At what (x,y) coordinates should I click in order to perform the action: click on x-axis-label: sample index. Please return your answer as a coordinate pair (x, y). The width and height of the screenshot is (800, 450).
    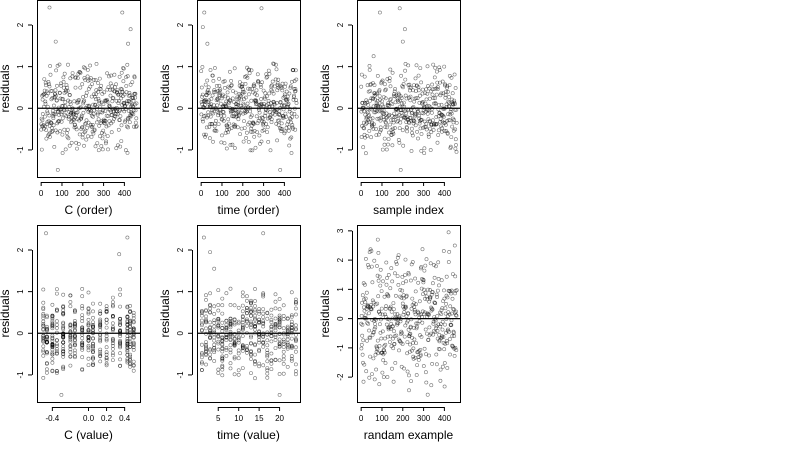
    Looking at the image, I should click on (408, 210).